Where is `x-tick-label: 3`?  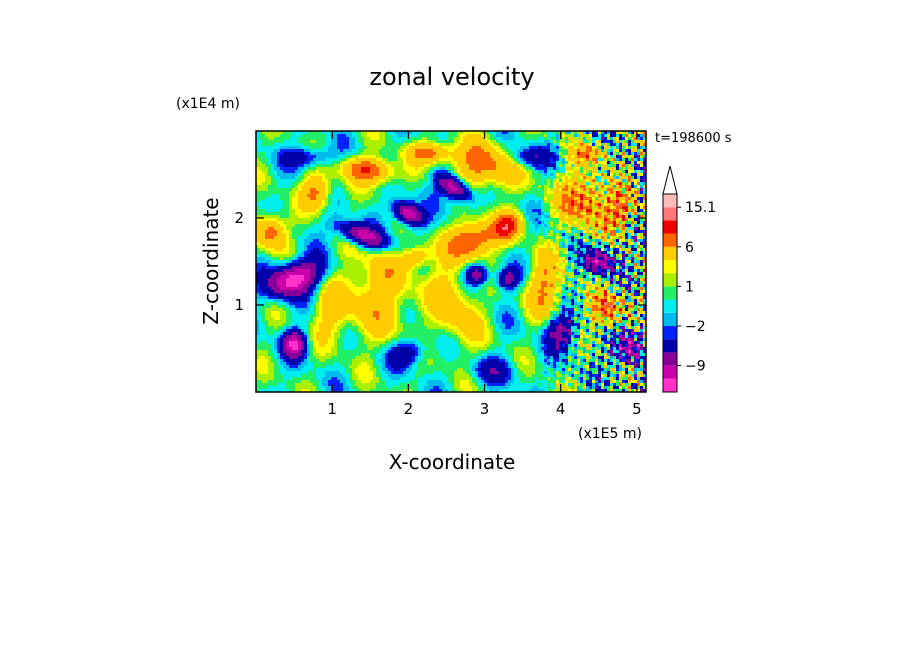 x-tick-label: 3 is located at coordinates (485, 409).